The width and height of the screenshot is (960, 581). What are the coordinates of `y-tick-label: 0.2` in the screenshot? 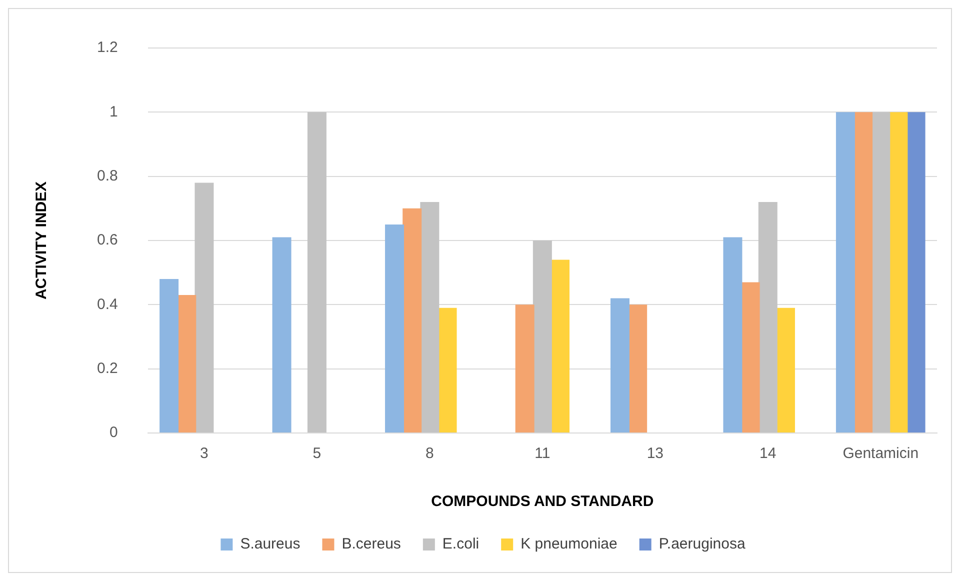 It's located at (107, 368).